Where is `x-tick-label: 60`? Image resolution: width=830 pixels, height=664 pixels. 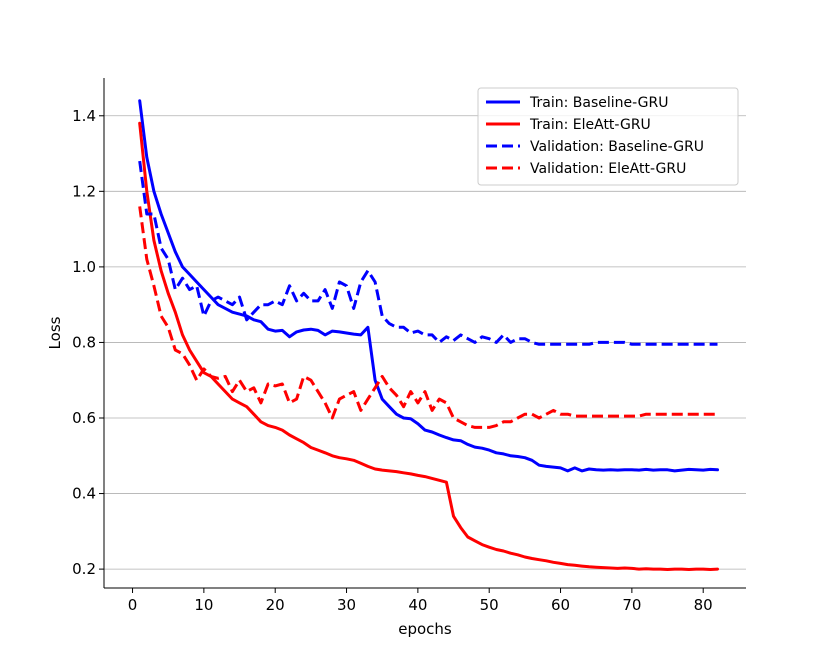 x-tick-label: 60 is located at coordinates (560, 605).